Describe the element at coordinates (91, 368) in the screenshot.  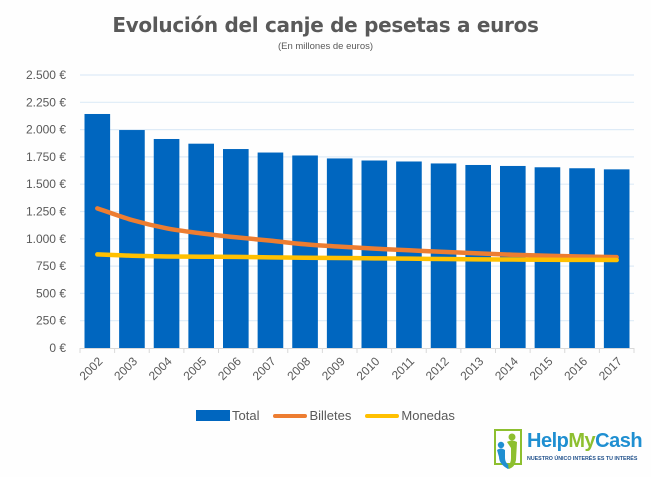
I see `x-tick-label: 2002` at that location.